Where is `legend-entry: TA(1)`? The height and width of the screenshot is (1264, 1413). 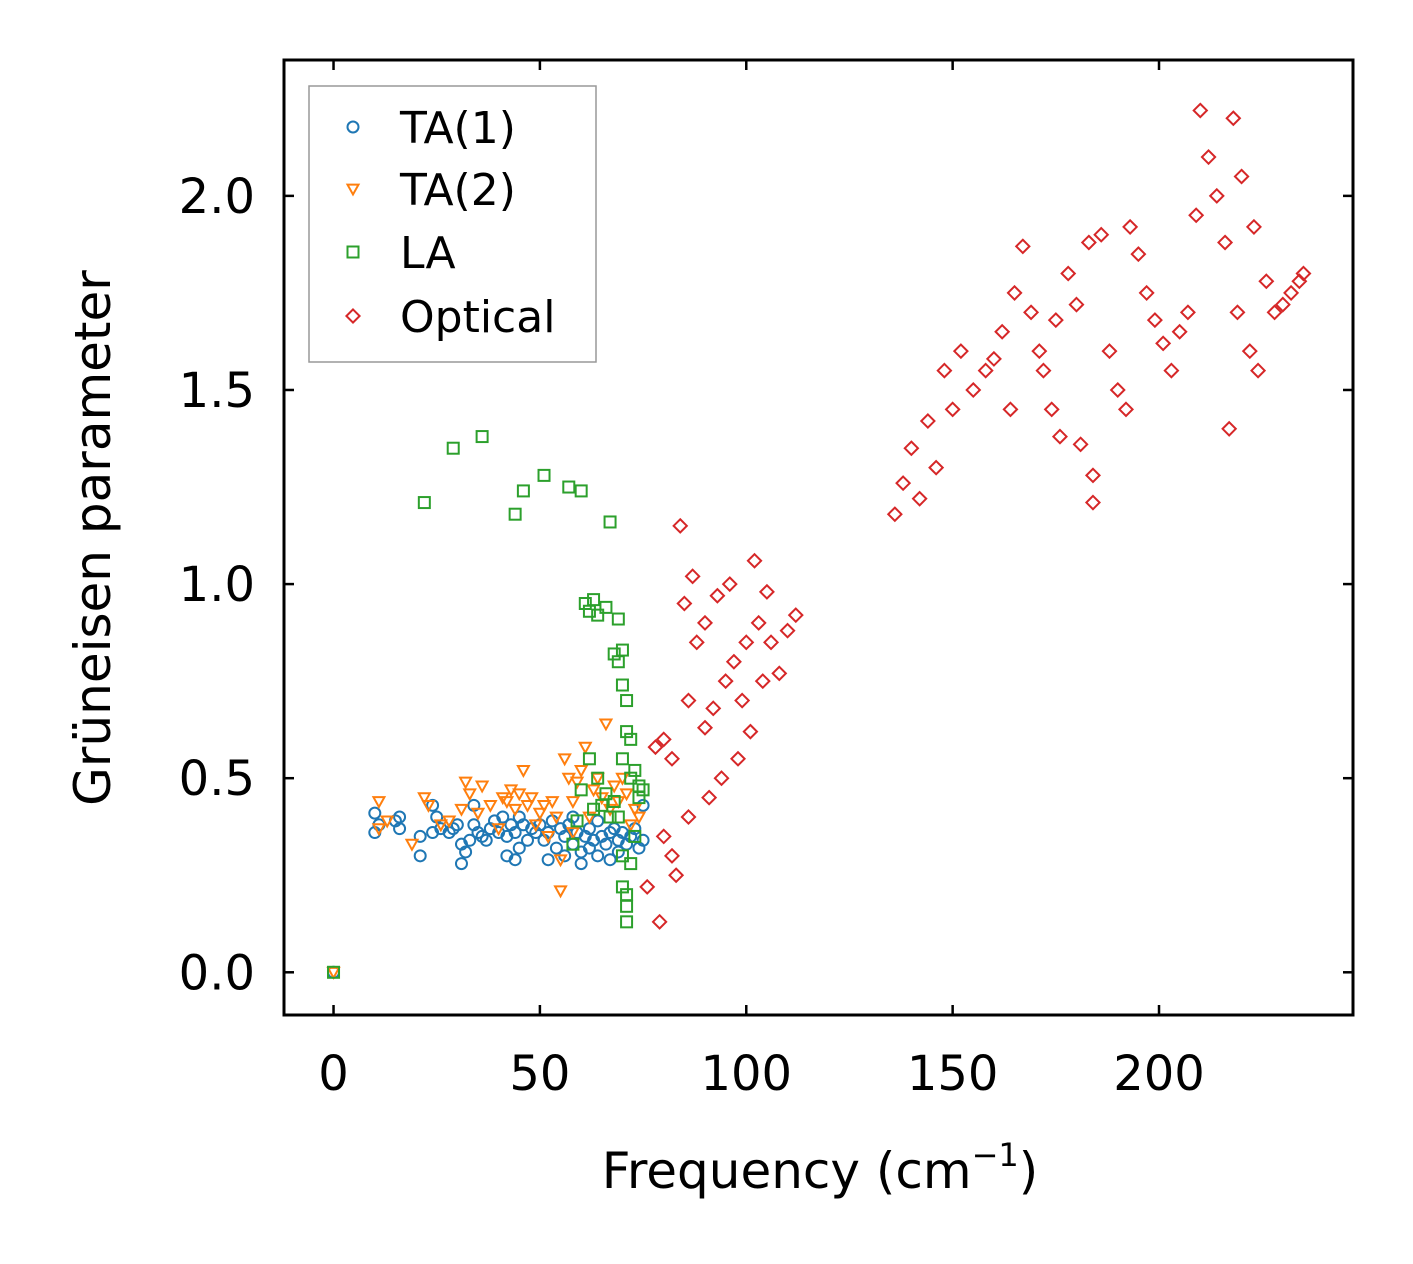 legend-entry: TA(1) is located at coordinates (431, 128).